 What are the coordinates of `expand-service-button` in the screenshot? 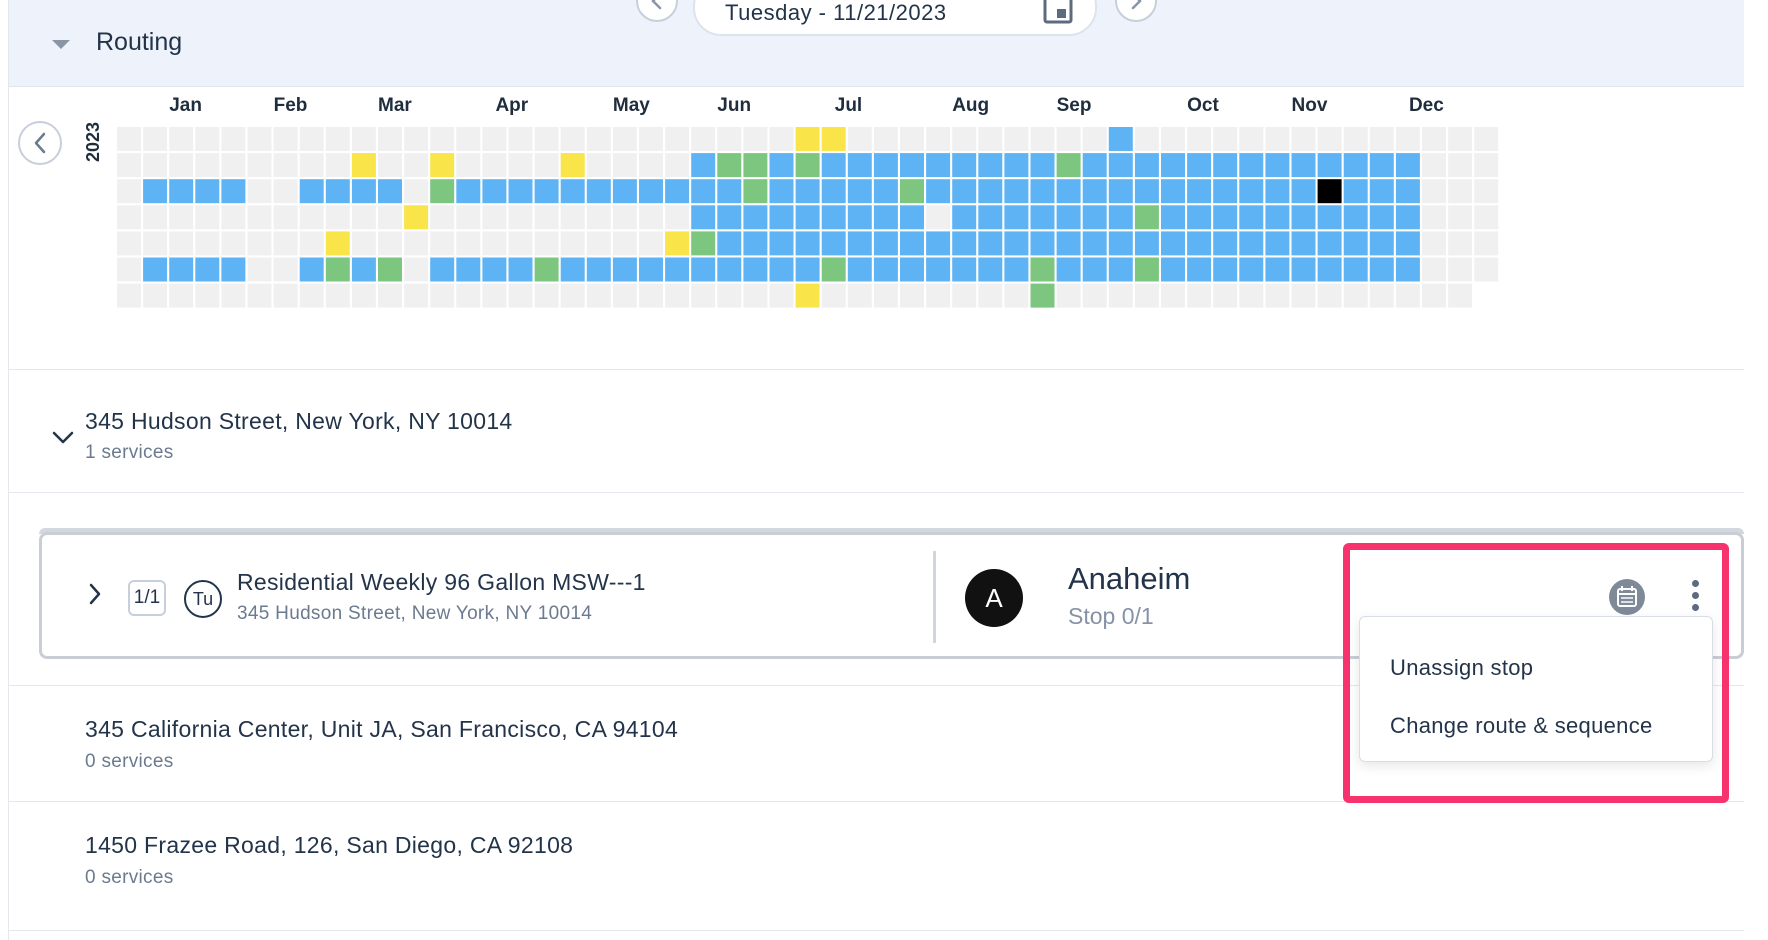 It's located at (95, 596).